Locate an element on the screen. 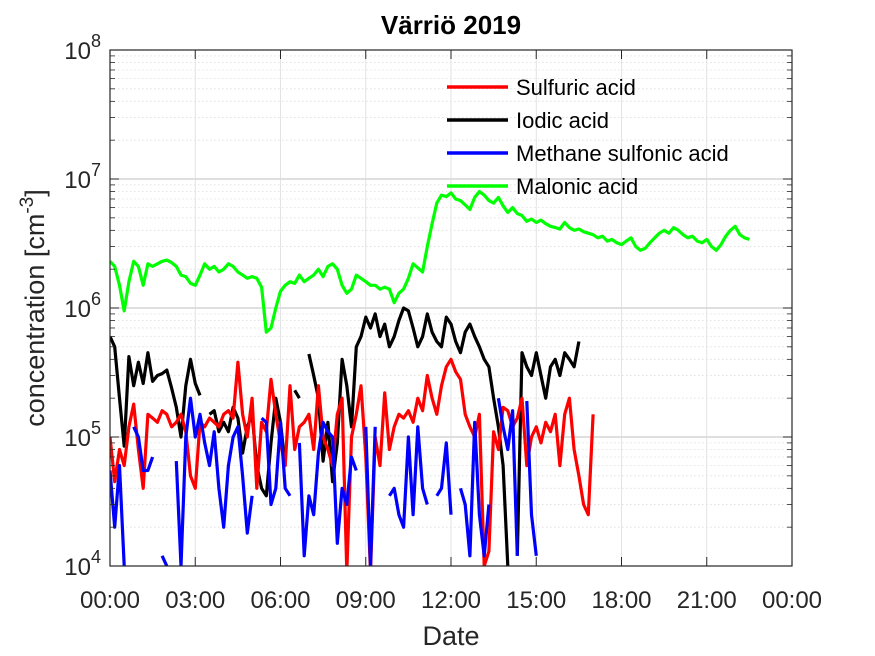 The width and height of the screenshot is (875, 656). chart-title: Värriö 2019 is located at coordinates (451, 25).